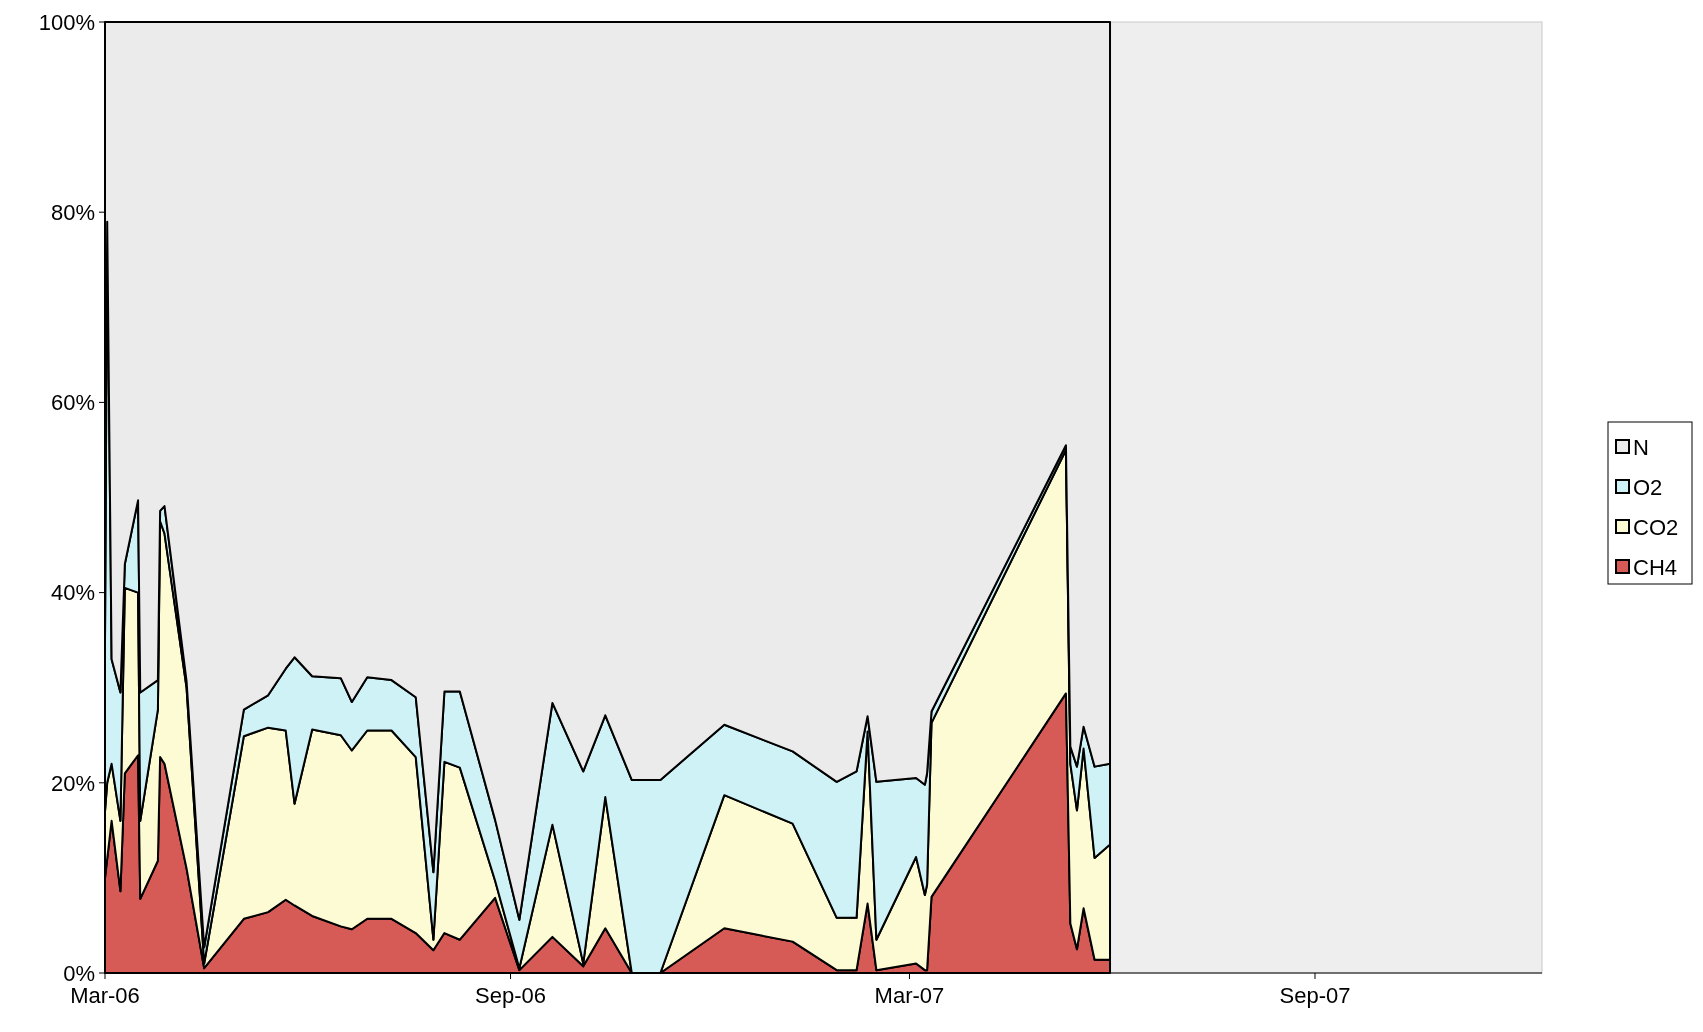 This screenshot has height=1032, width=1703. I want to click on y-tick-label: 100%, so click(66, 22).